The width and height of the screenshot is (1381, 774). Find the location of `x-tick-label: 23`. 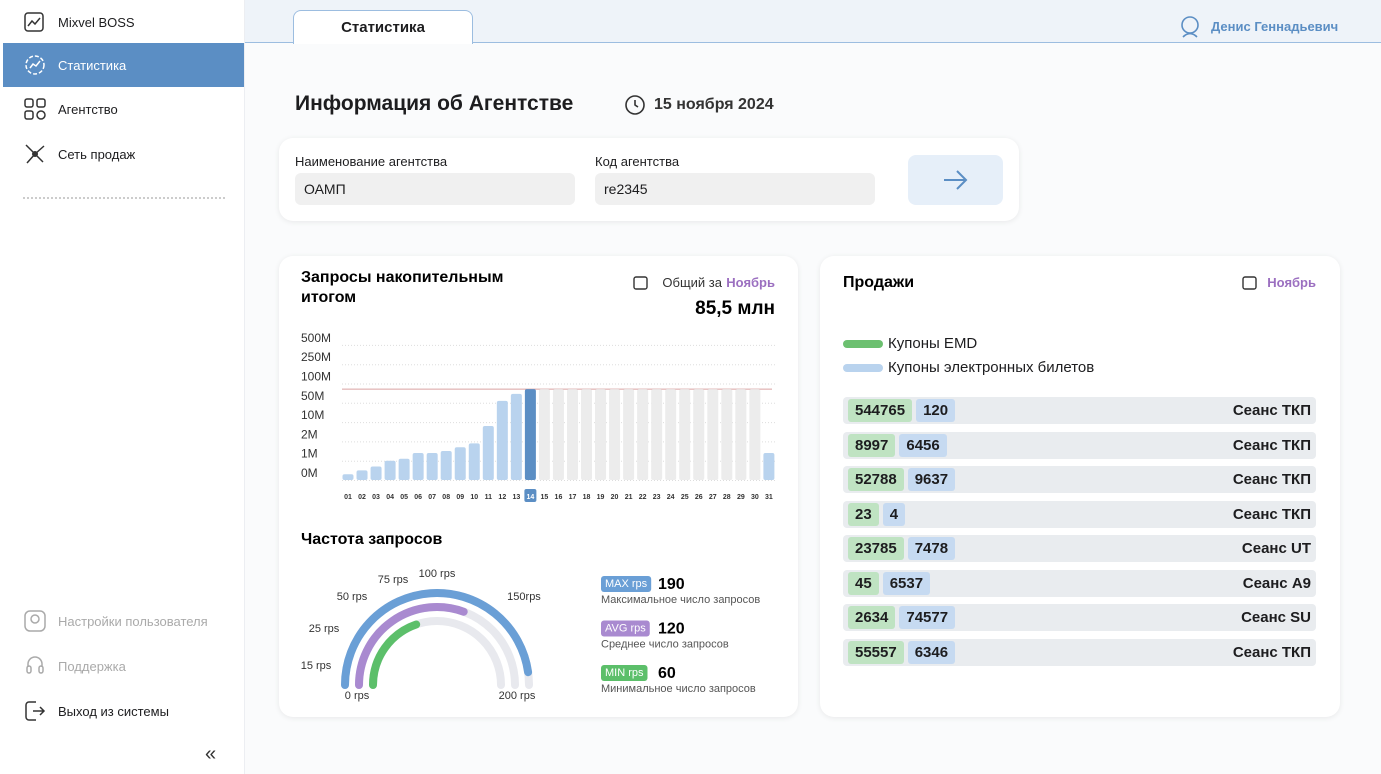

x-tick-label: 23 is located at coordinates (657, 497).